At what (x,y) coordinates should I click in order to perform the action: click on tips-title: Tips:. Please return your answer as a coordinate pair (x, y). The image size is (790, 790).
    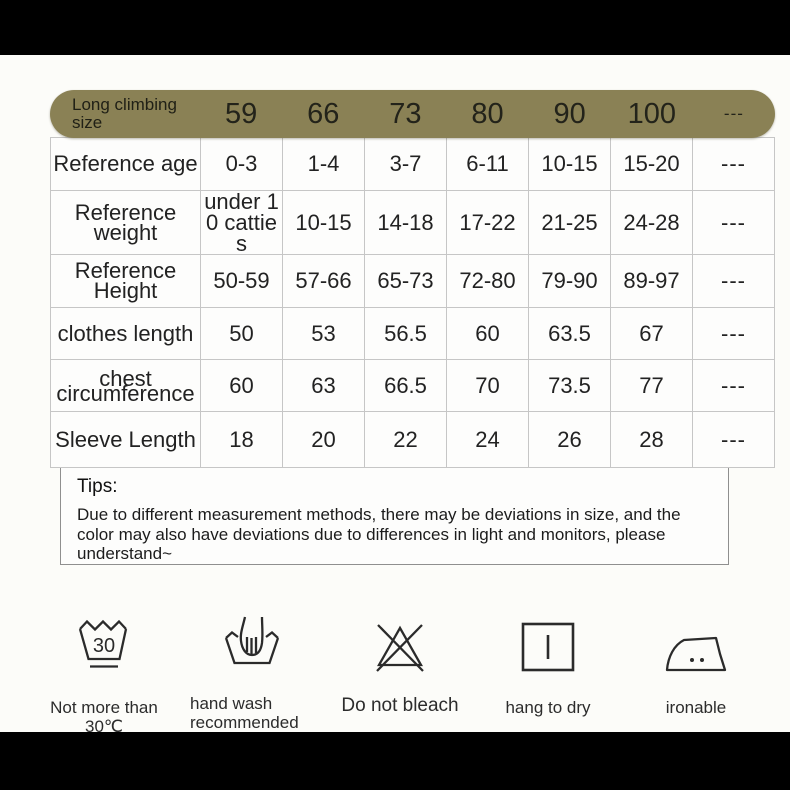
    Looking at the image, I should click on (97, 486).